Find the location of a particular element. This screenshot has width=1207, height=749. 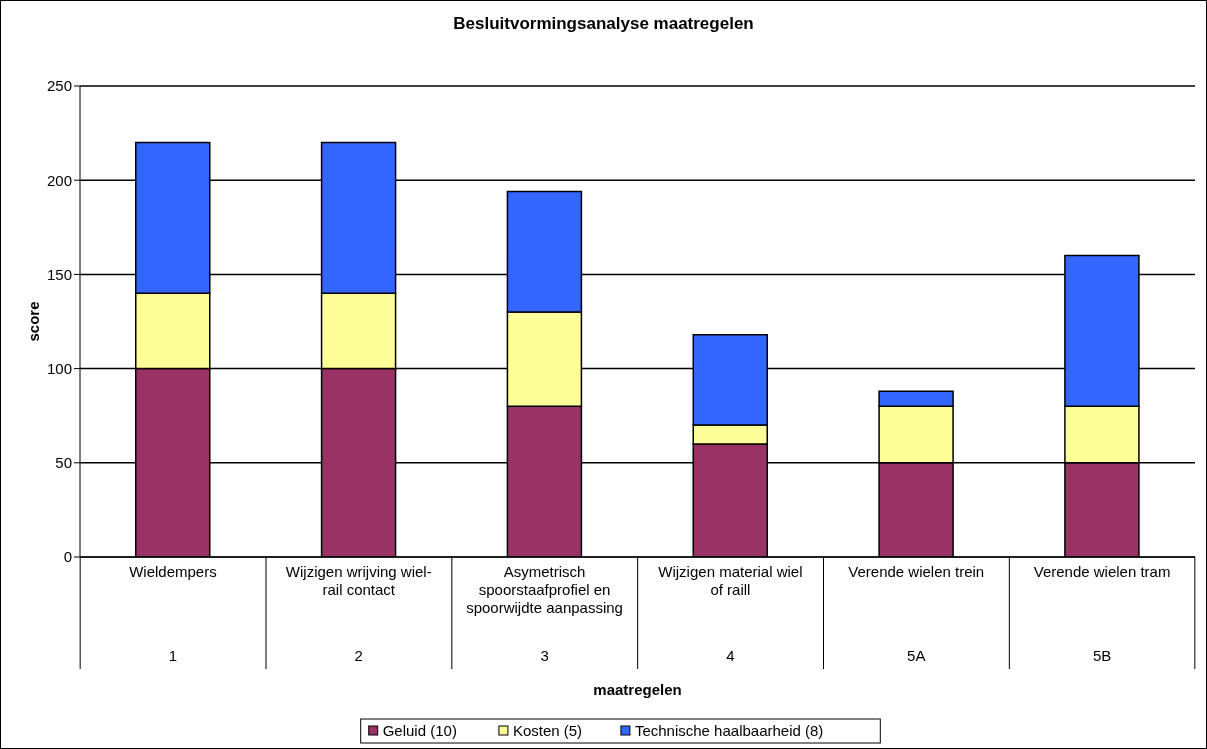

legend-label: Kosten (5) is located at coordinates (547, 730).